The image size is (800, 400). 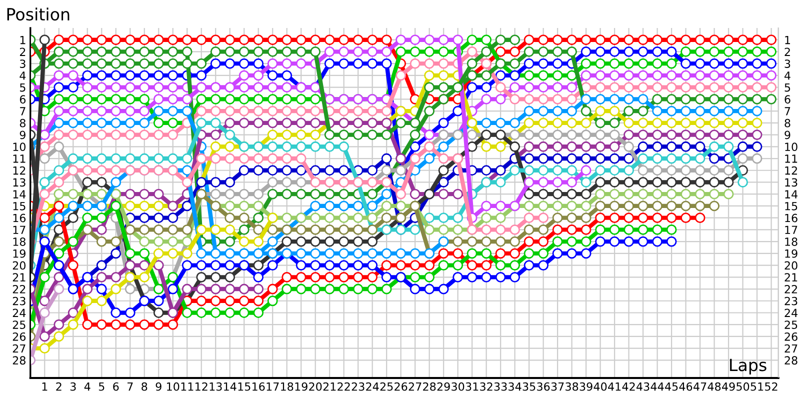 What do you see at coordinates (791, 182) in the screenshot?
I see `y2-tick-label: 13` at bounding box center [791, 182].